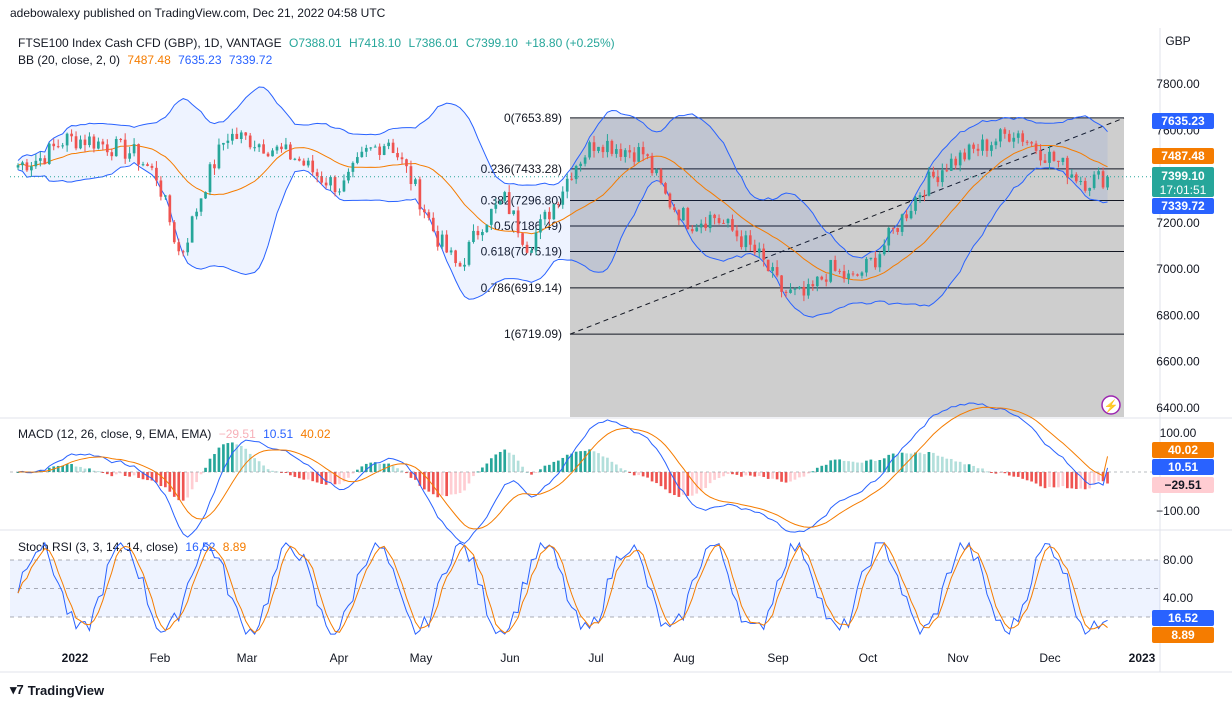 This screenshot has height=707, width=1232. What do you see at coordinates (1183, 121) in the screenshot?
I see `bb-upper-tag-bg` at bounding box center [1183, 121].